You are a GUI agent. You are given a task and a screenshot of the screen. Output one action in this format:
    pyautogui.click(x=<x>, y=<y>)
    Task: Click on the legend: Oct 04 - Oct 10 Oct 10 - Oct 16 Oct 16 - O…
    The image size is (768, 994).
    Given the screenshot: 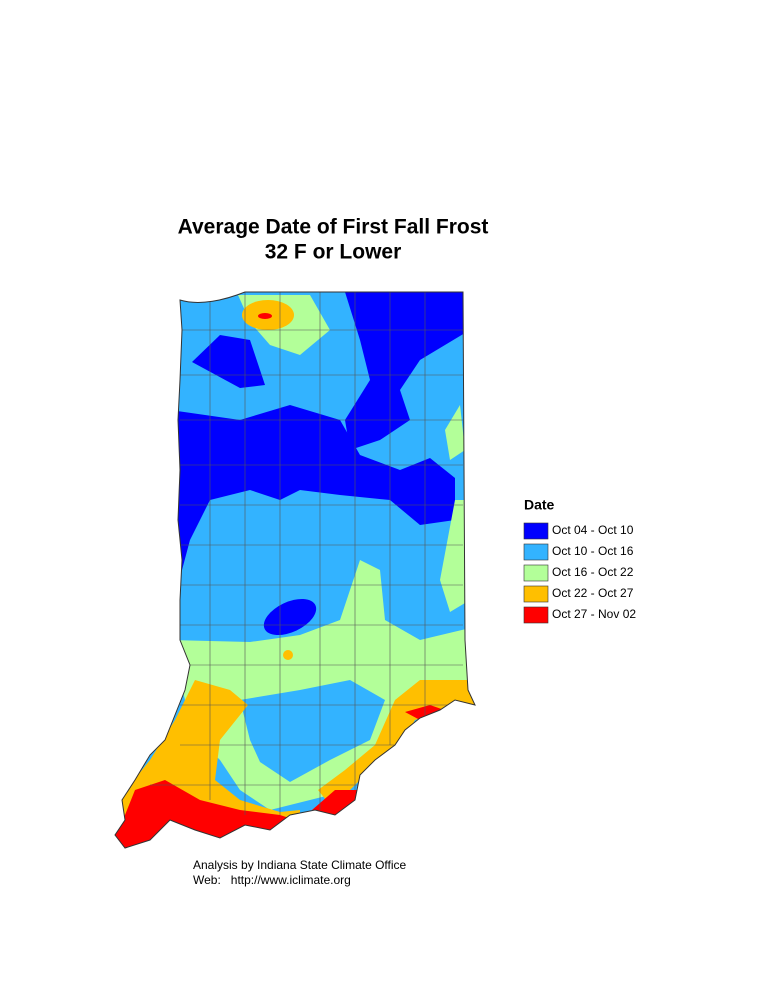 What is the action you would take?
    pyautogui.click(x=579, y=573)
    